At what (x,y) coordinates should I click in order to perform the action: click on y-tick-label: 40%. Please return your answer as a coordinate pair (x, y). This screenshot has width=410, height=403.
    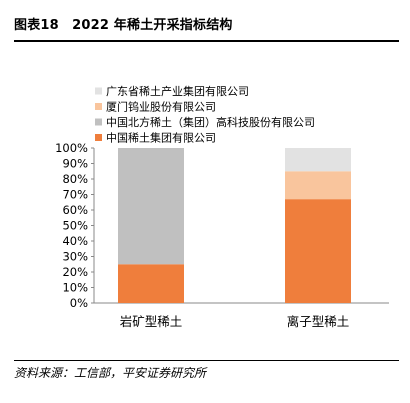
    Looking at the image, I should click on (75, 241).